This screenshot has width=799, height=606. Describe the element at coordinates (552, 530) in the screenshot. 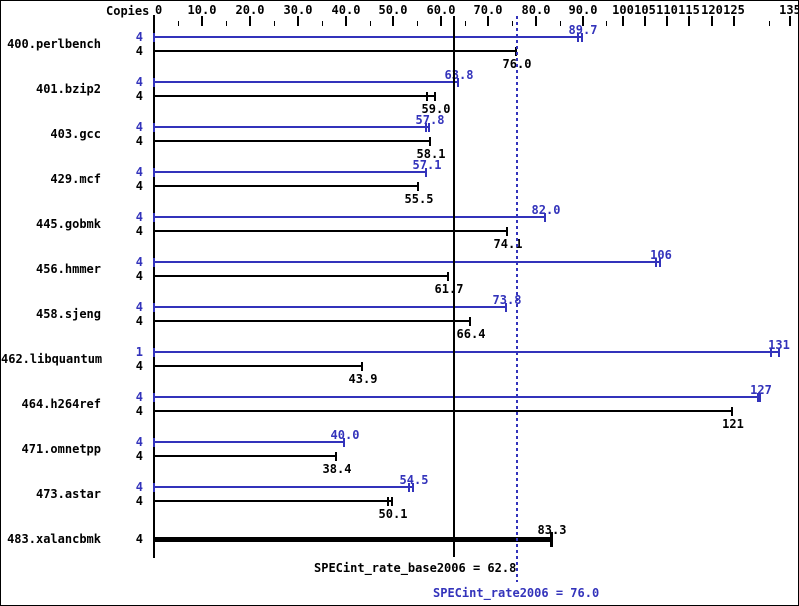

I see `base-value-label: 83.3` at that location.